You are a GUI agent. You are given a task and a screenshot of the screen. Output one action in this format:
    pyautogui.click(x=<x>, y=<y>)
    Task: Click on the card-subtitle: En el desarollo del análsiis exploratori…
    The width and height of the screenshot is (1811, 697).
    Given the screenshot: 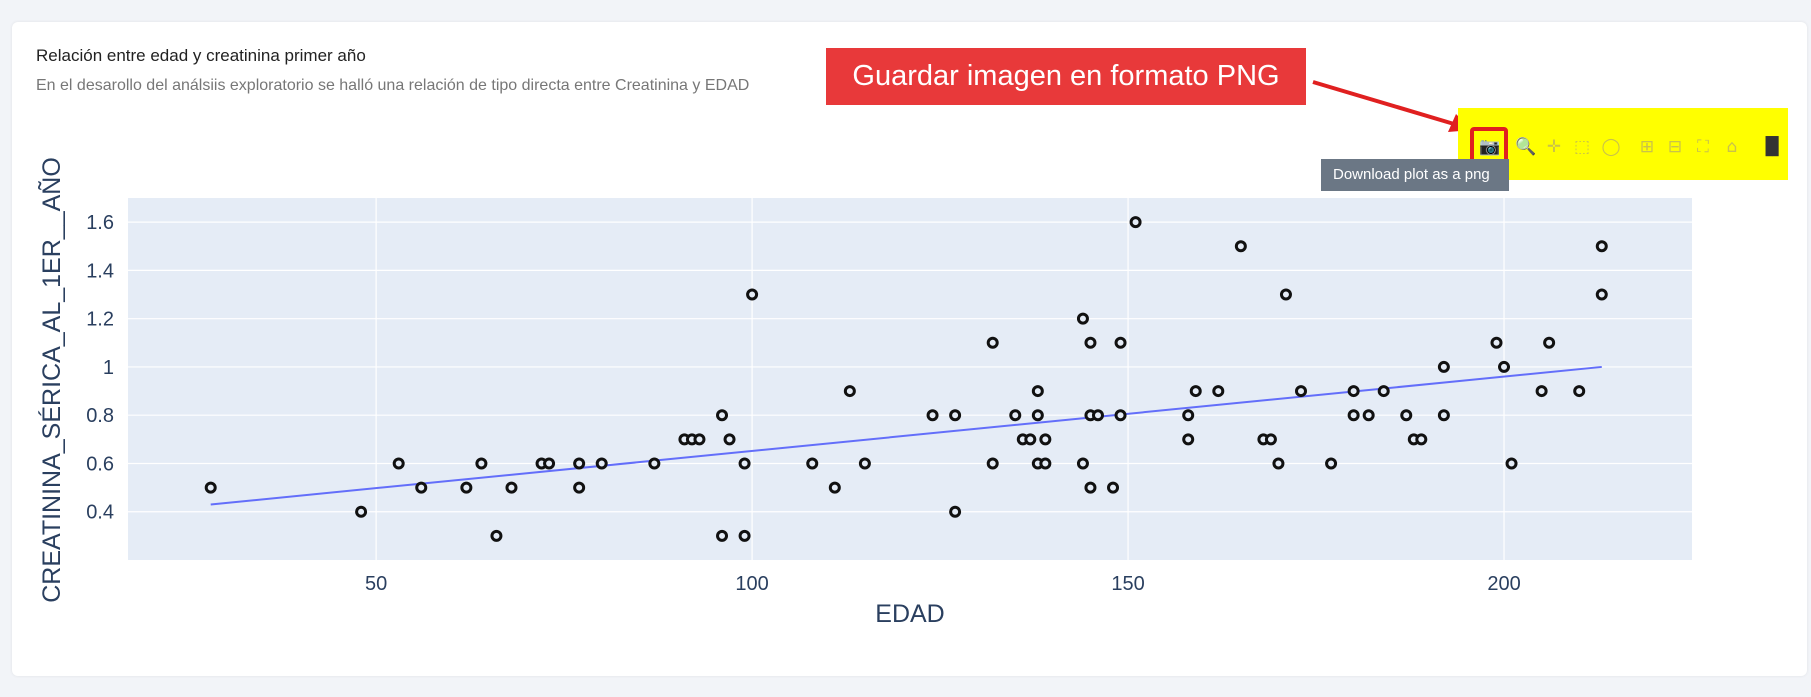 What is the action you would take?
    pyautogui.click(x=393, y=85)
    